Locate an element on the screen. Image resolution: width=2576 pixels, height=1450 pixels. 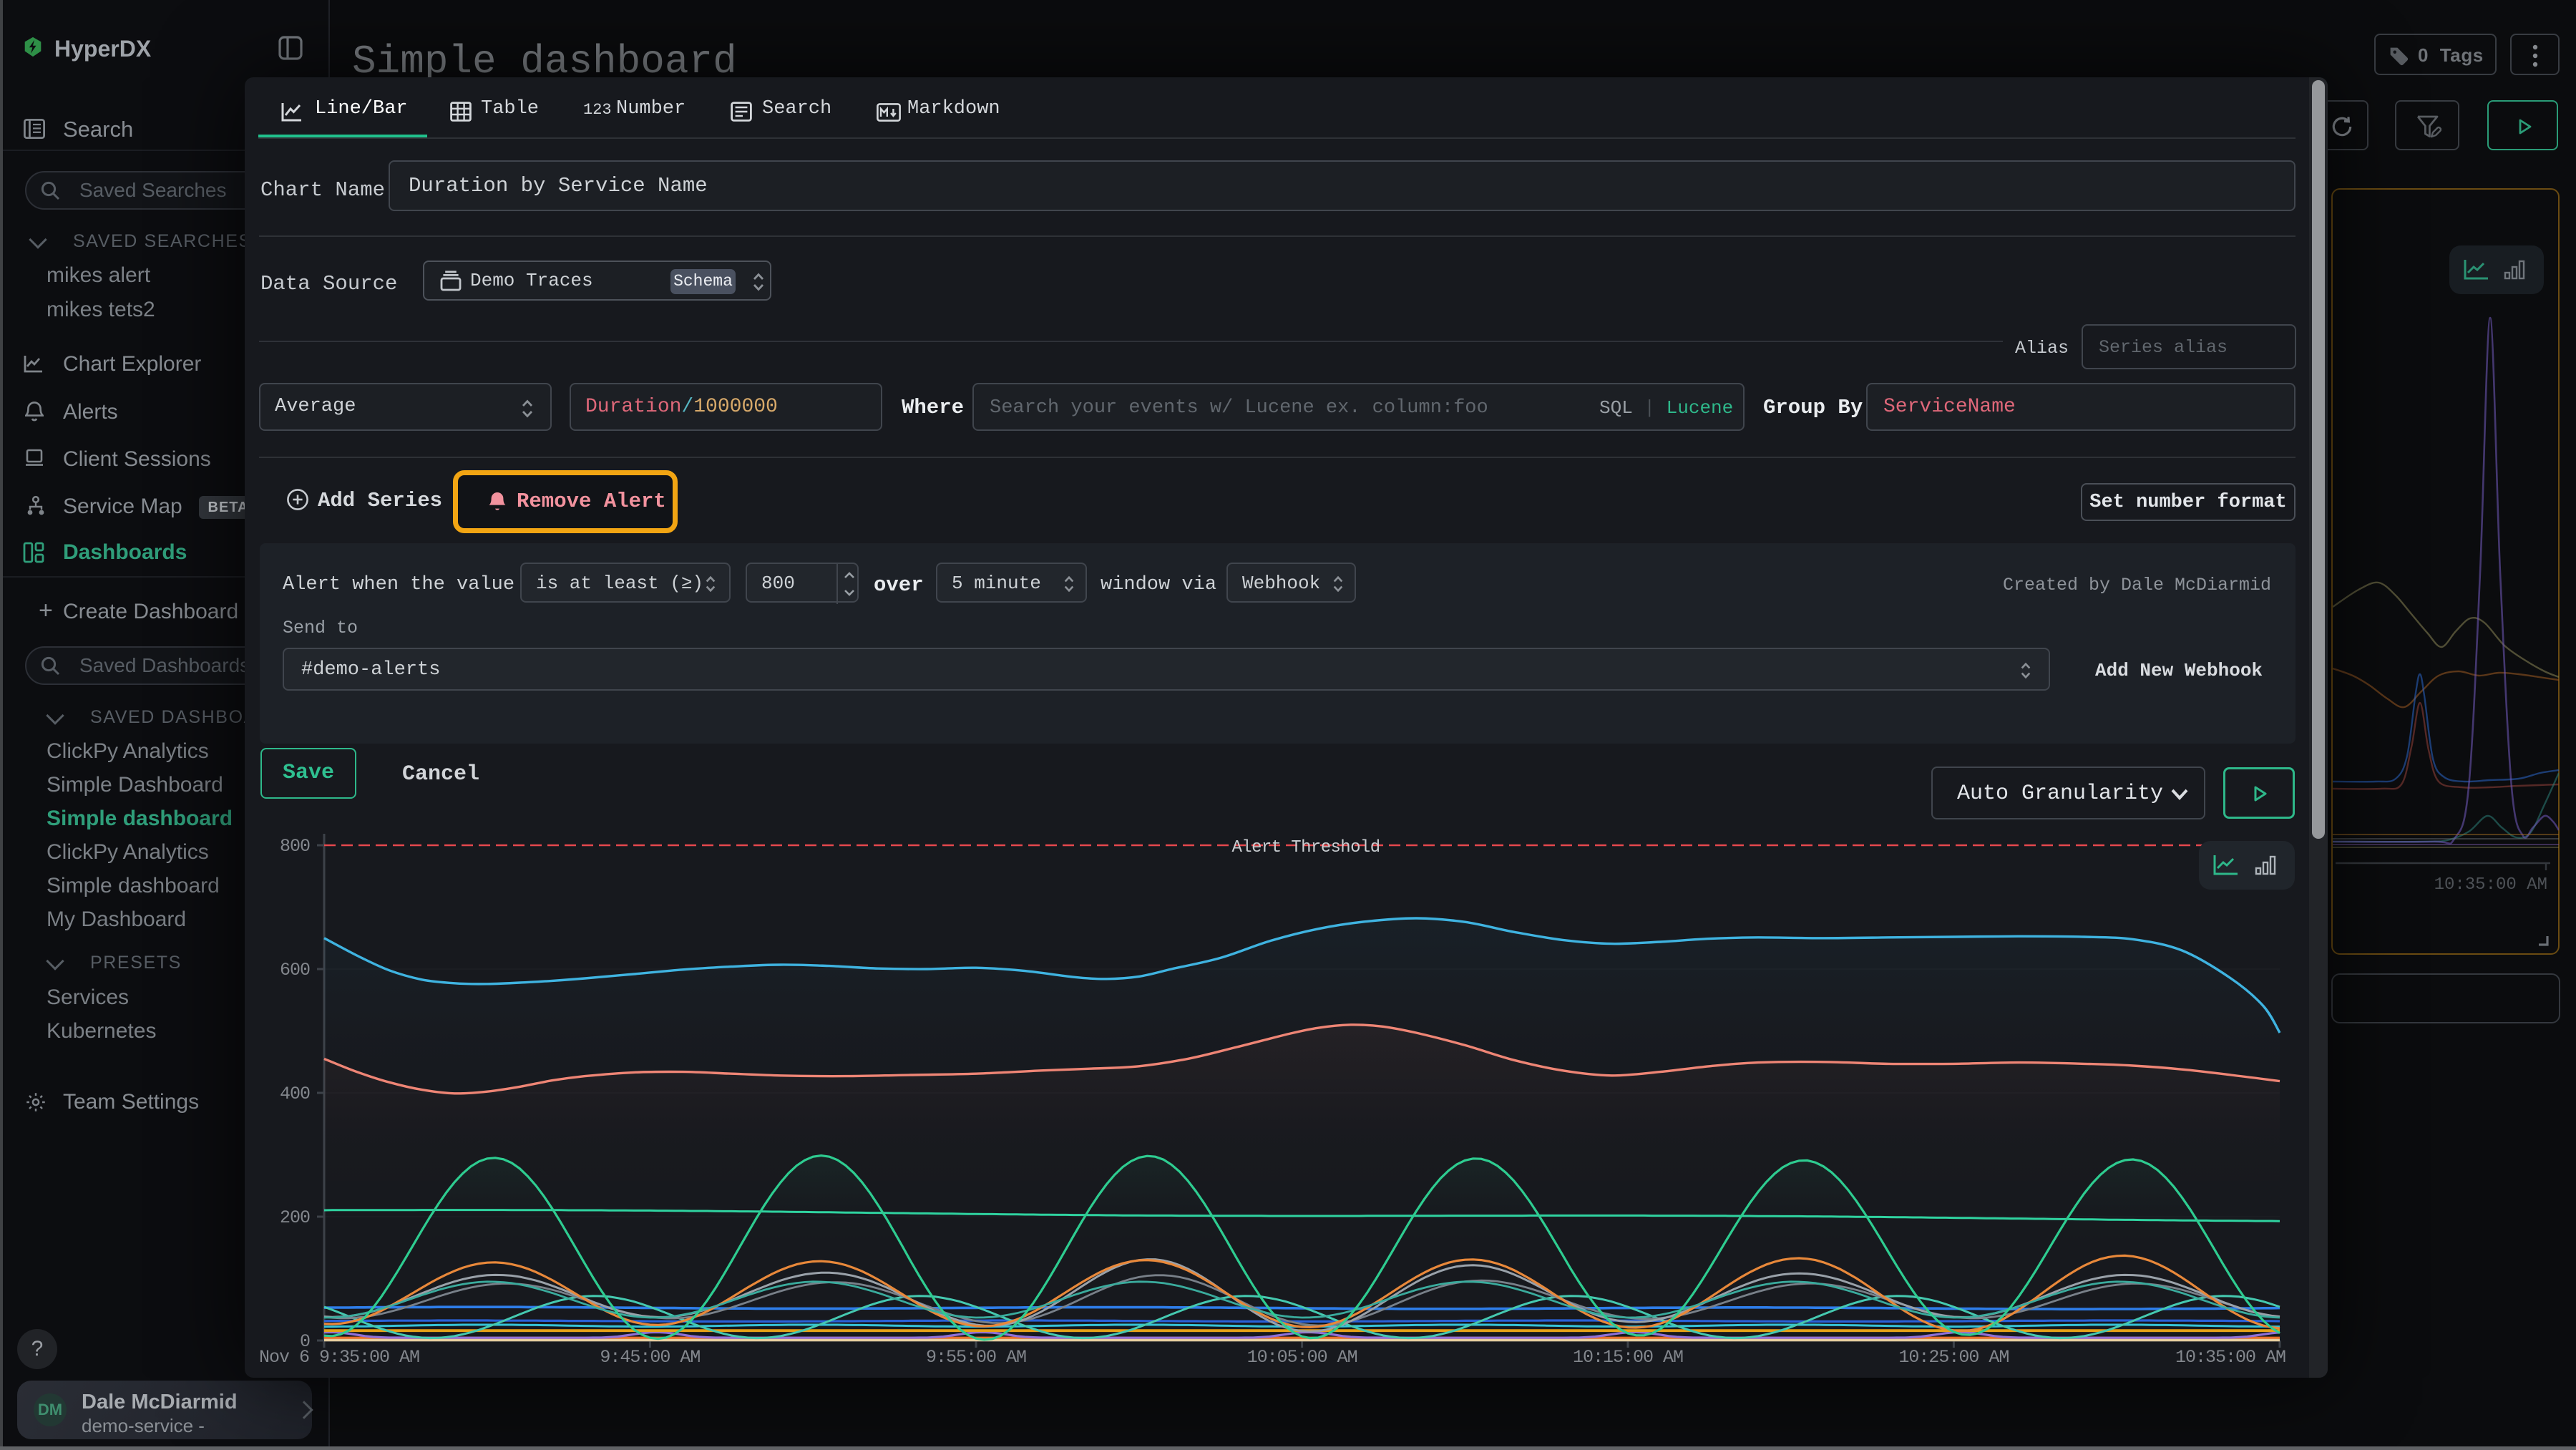
svg-text: 800 is located at coordinates (295, 846).